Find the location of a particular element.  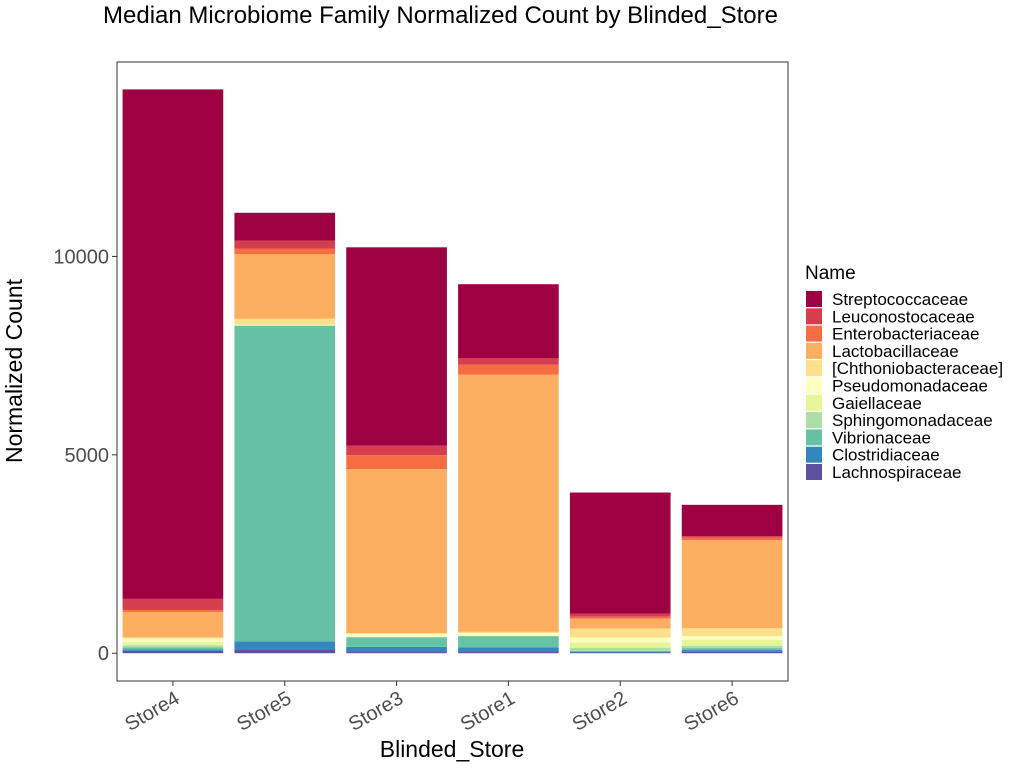

legend-label: [Chthoniobacteraceae] is located at coordinates (917, 368).